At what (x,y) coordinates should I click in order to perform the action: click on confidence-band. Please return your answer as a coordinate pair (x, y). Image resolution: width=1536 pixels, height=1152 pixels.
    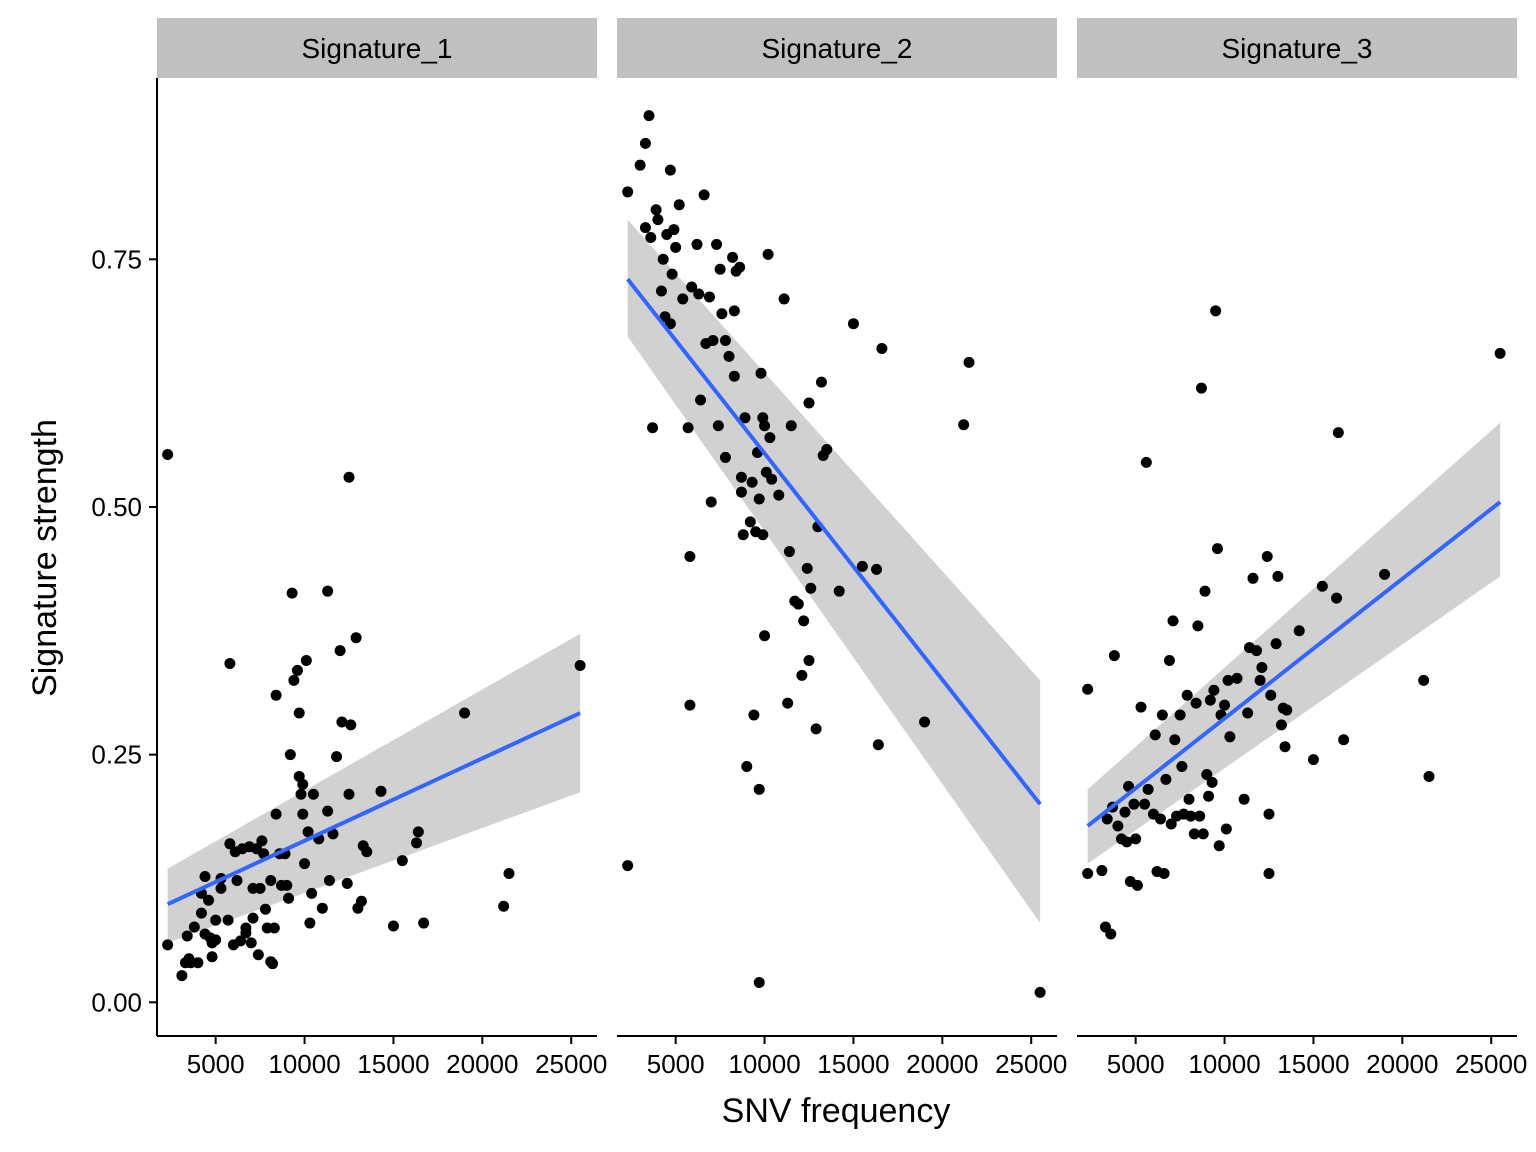
    Looking at the image, I should click on (374, 788).